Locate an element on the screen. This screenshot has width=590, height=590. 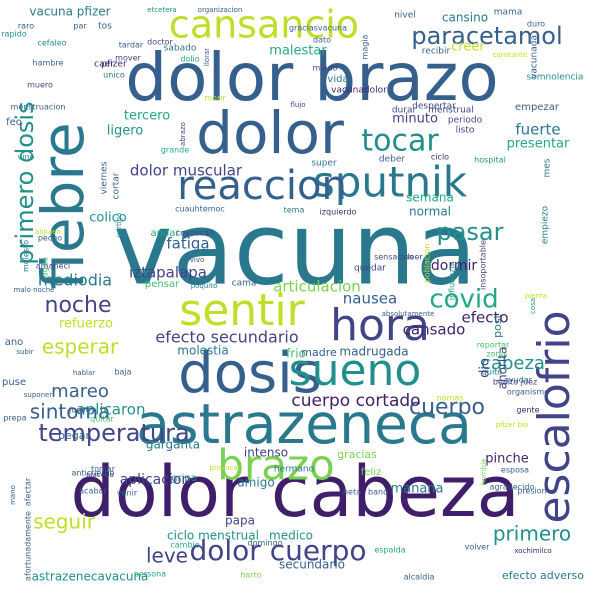
word-madre: madre is located at coordinates (319, 352).